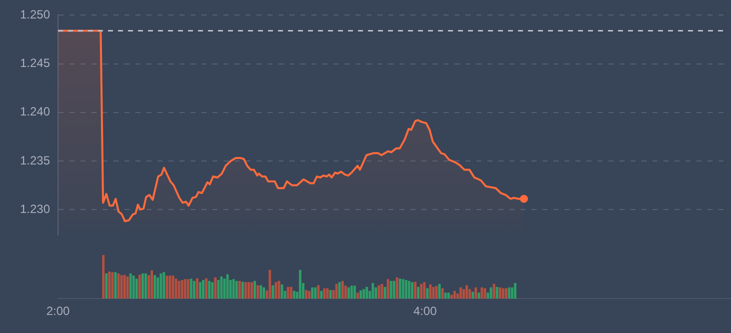 This screenshot has width=731, height=333. I want to click on y-tick-label: 1.240, so click(35, 111).